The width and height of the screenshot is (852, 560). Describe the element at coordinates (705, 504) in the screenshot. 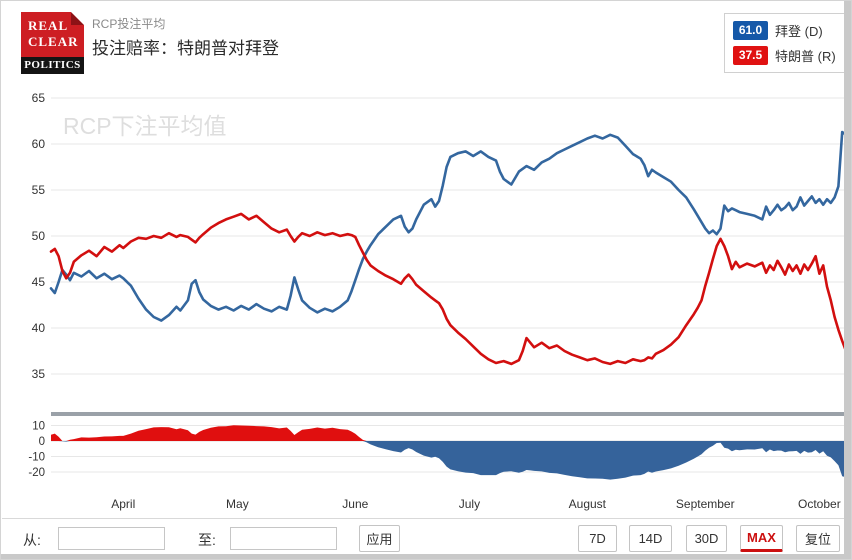

I see `svg-text: September` at that location.